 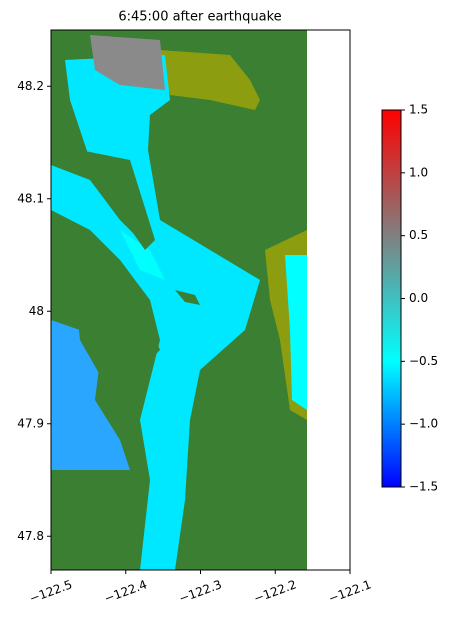 What do you see at coordinates (418, 110) in the screenshot?
I see `colorbar-tick-label: 1.5` at bounding box center [418, 110].